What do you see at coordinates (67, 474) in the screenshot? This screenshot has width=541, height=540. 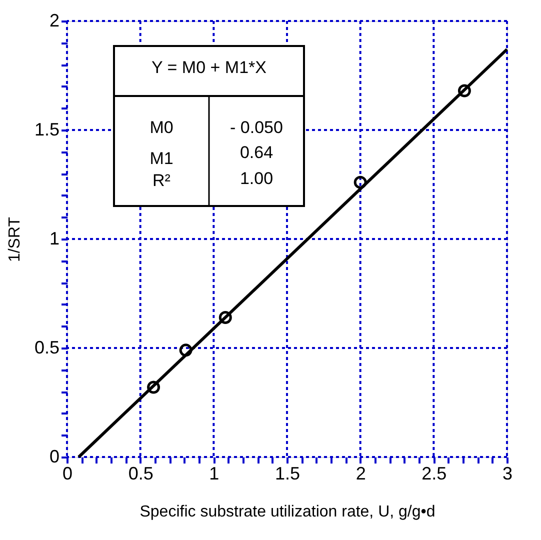 I see `x-tick-label: 0` at bounding box center [67, 474].